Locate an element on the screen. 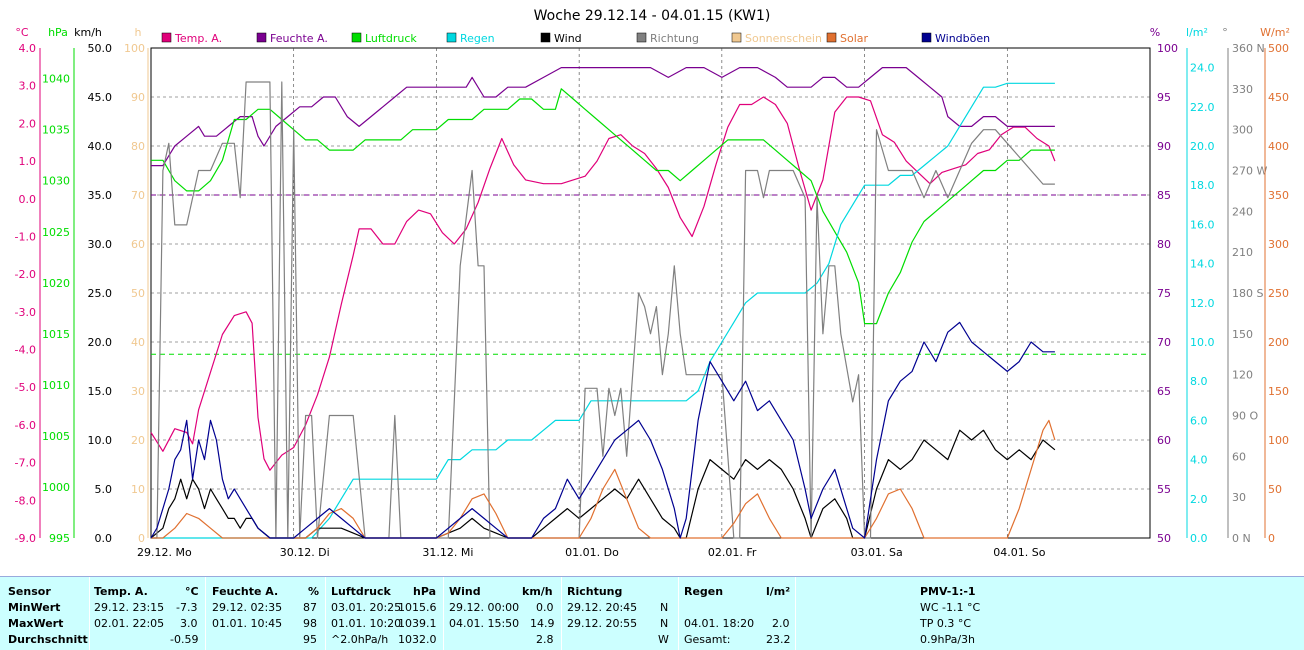 The height and width of the screenshot is (650, 1304). solar-axis-unit: W/m² is located at coordinates (1275, 32).